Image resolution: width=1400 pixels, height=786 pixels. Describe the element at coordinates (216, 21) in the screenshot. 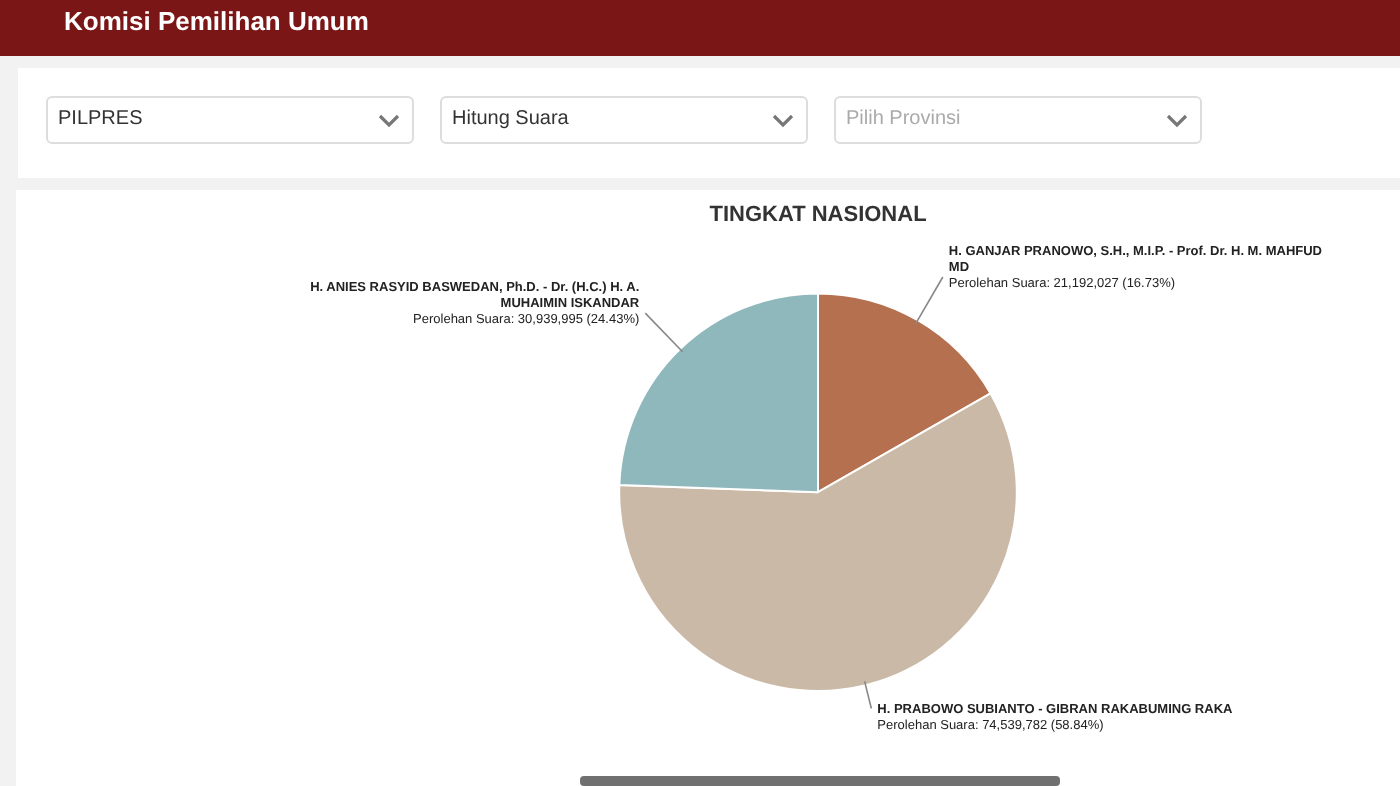

I see `text: Komisi Pemilihan Umum` at that location.